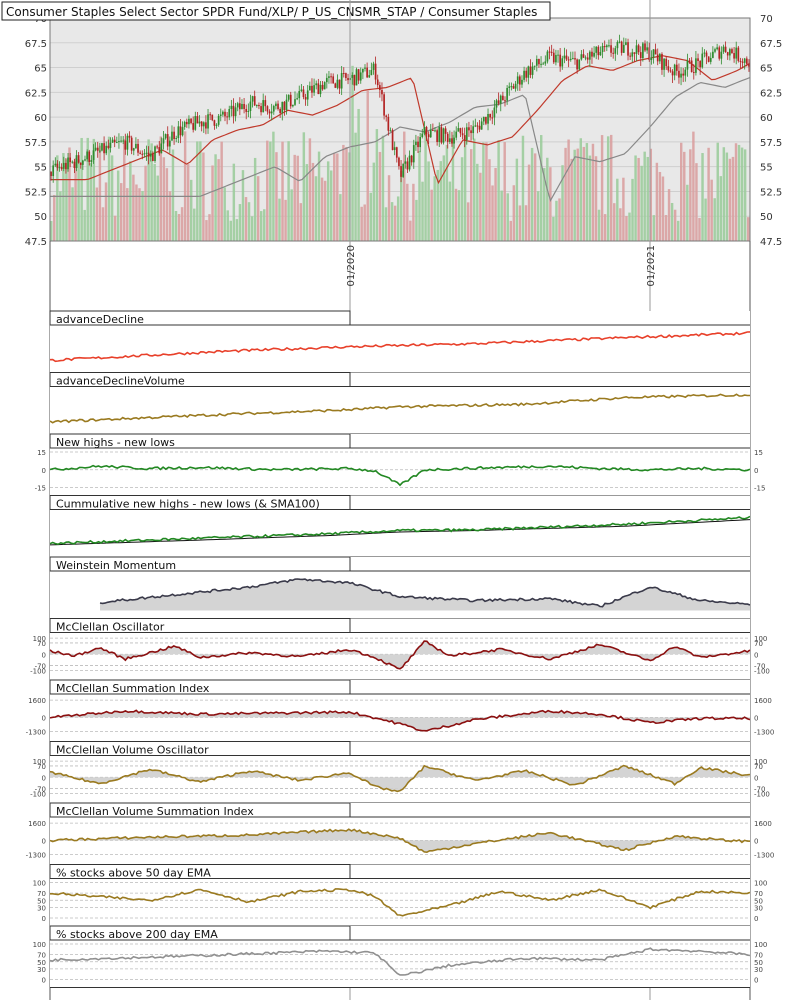  What do you see at coordinates (764, 732) in the screenshot?
I see `panel-ytick-right: -1300` at bounding box center [764, 732].